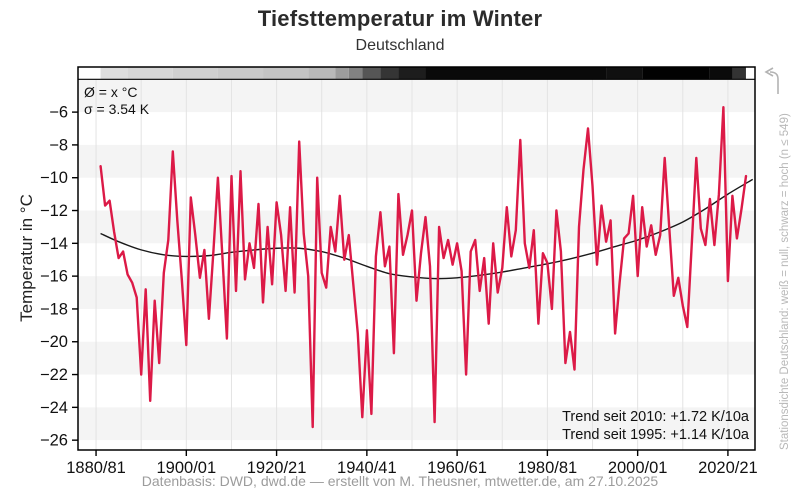 This screenshot has width=800, height=500. What do you see at coordinates (96, 468) in the screenshot?
I see `x-tick-label: 1880/81` at bounding box center [96, 468].